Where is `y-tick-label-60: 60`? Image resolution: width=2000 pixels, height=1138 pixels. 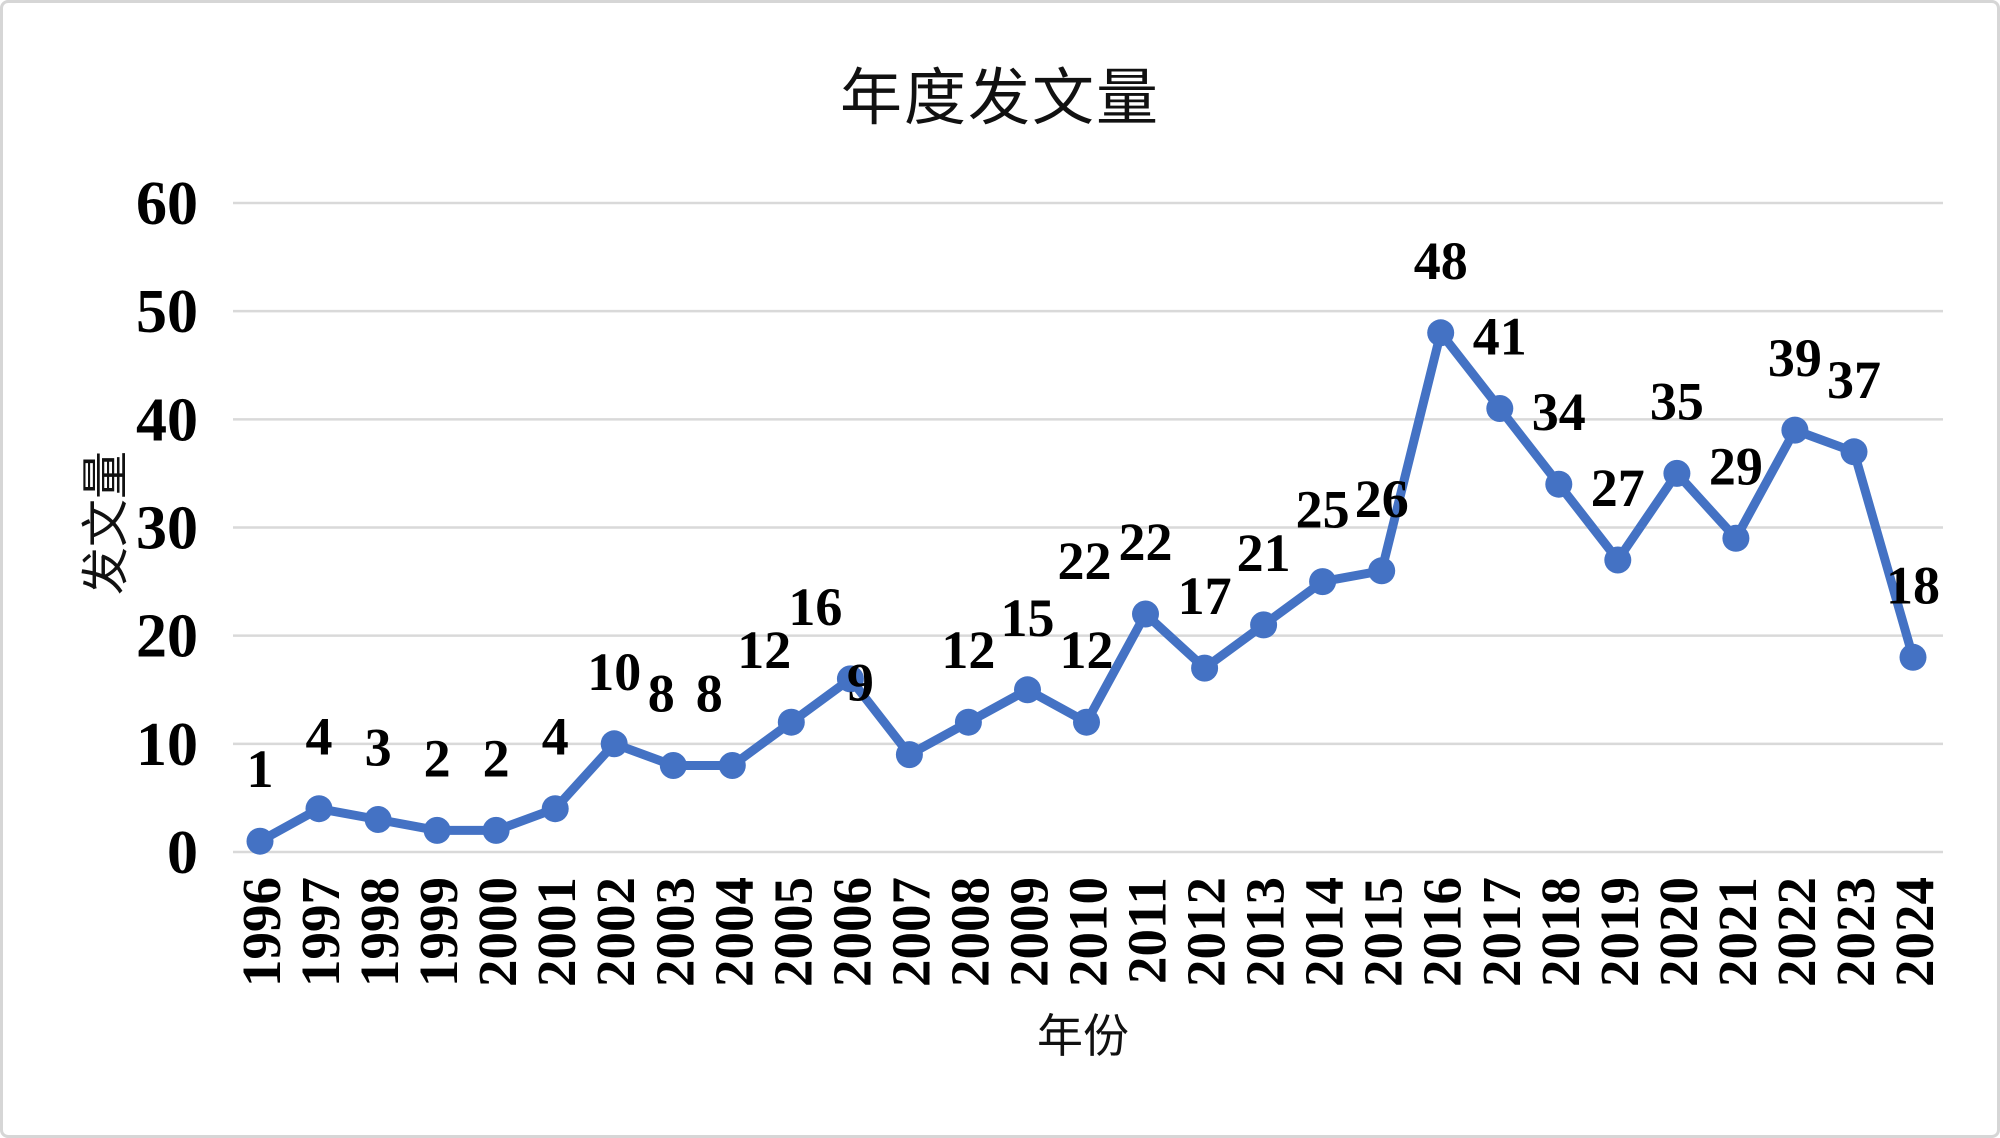 y-tick-label-60: 60 is located at coordinates (167, 204).